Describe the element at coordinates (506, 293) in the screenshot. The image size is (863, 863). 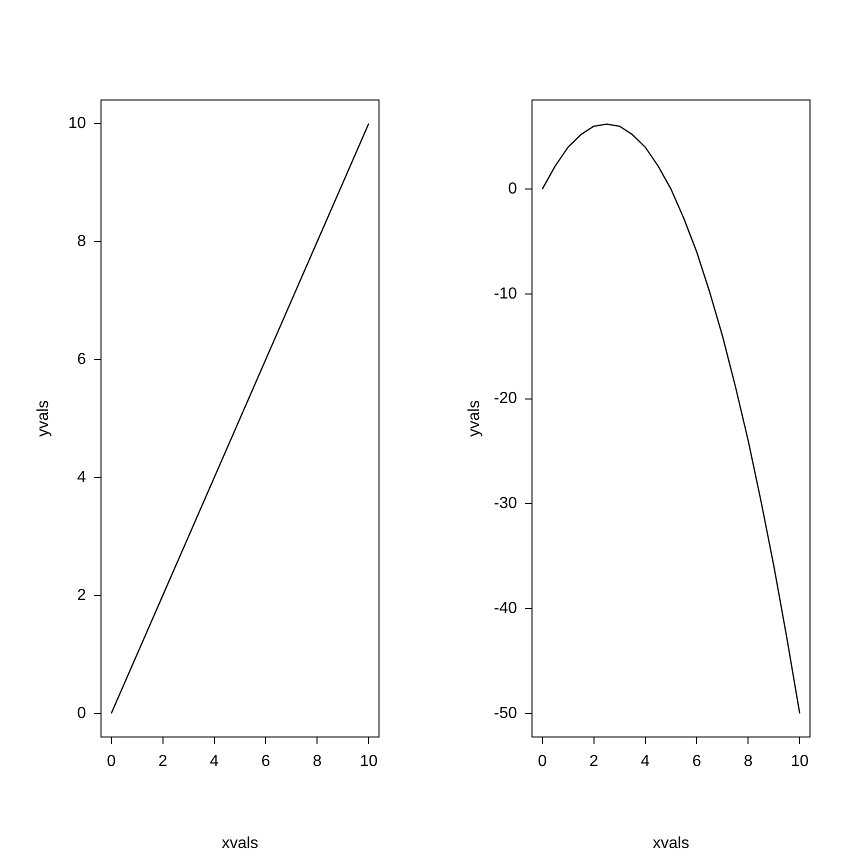
I see `y-tick-label: -10` at that location.